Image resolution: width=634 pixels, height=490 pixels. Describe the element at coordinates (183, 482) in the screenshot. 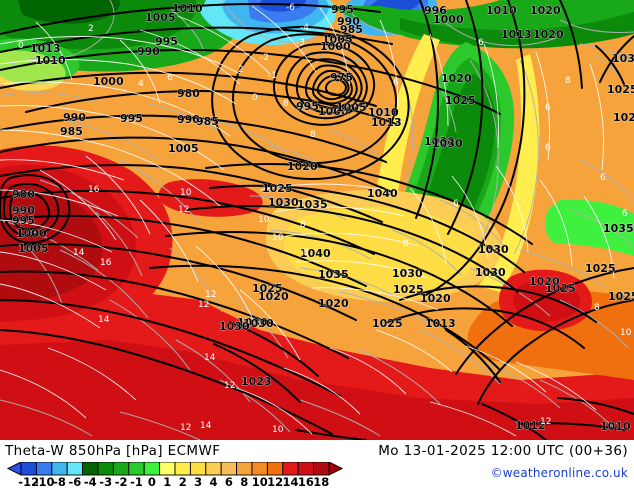

I see `color-scale-tick: 2` at that location.